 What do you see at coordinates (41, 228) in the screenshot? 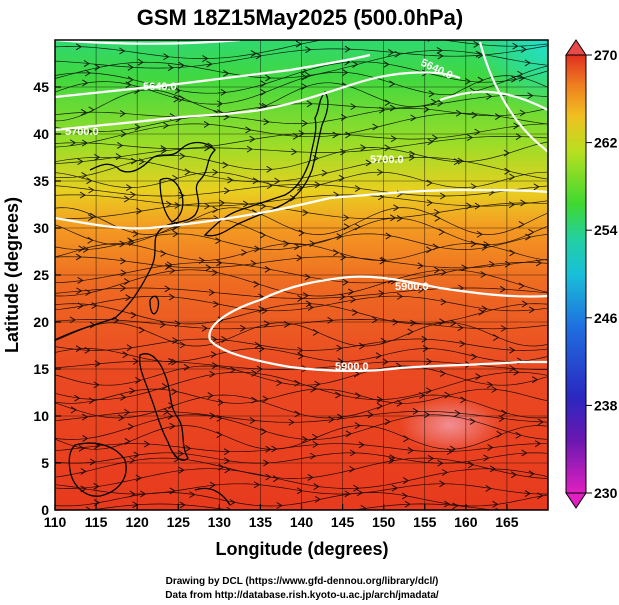
I see `y-tick-label: 30` at bounding box center [41, 228].